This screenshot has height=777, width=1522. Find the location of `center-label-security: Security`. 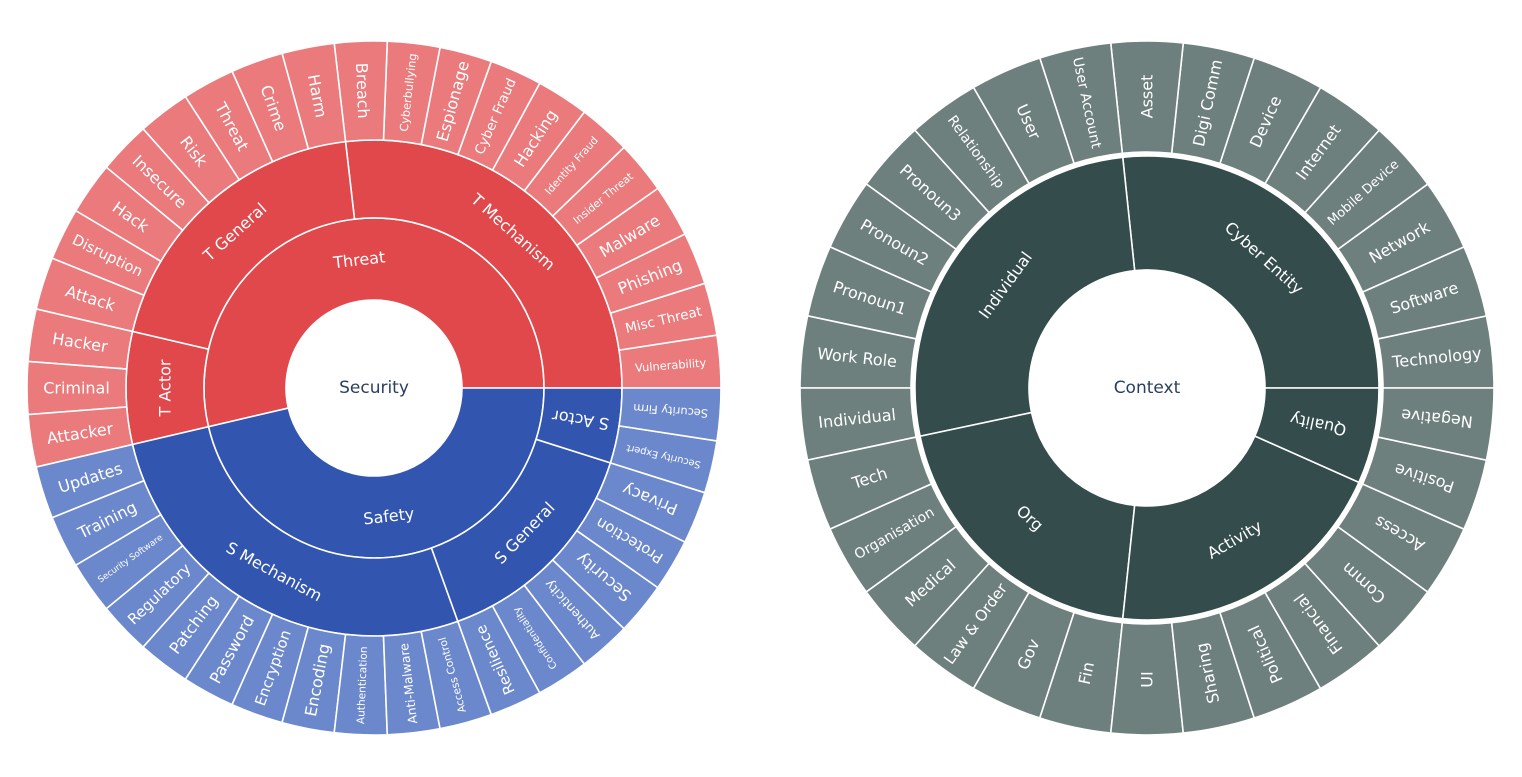

center-label-security: Security is located at coordinates (374, 388).